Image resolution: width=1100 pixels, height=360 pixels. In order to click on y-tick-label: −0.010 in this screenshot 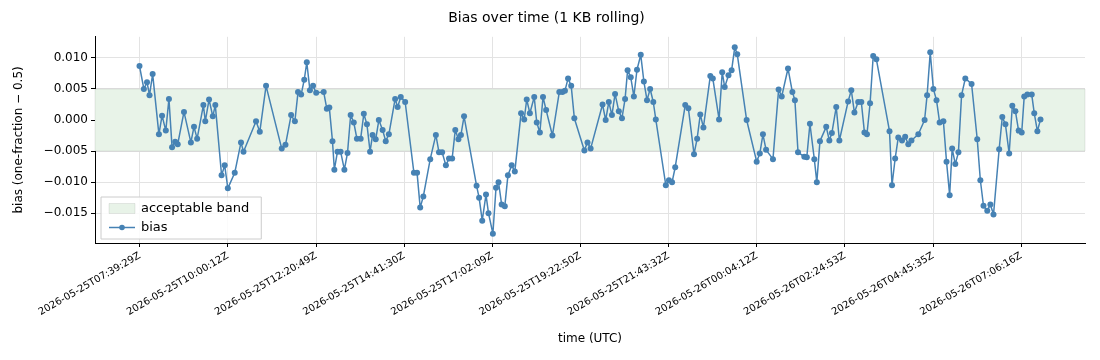, I will do `click(65, 181)`.